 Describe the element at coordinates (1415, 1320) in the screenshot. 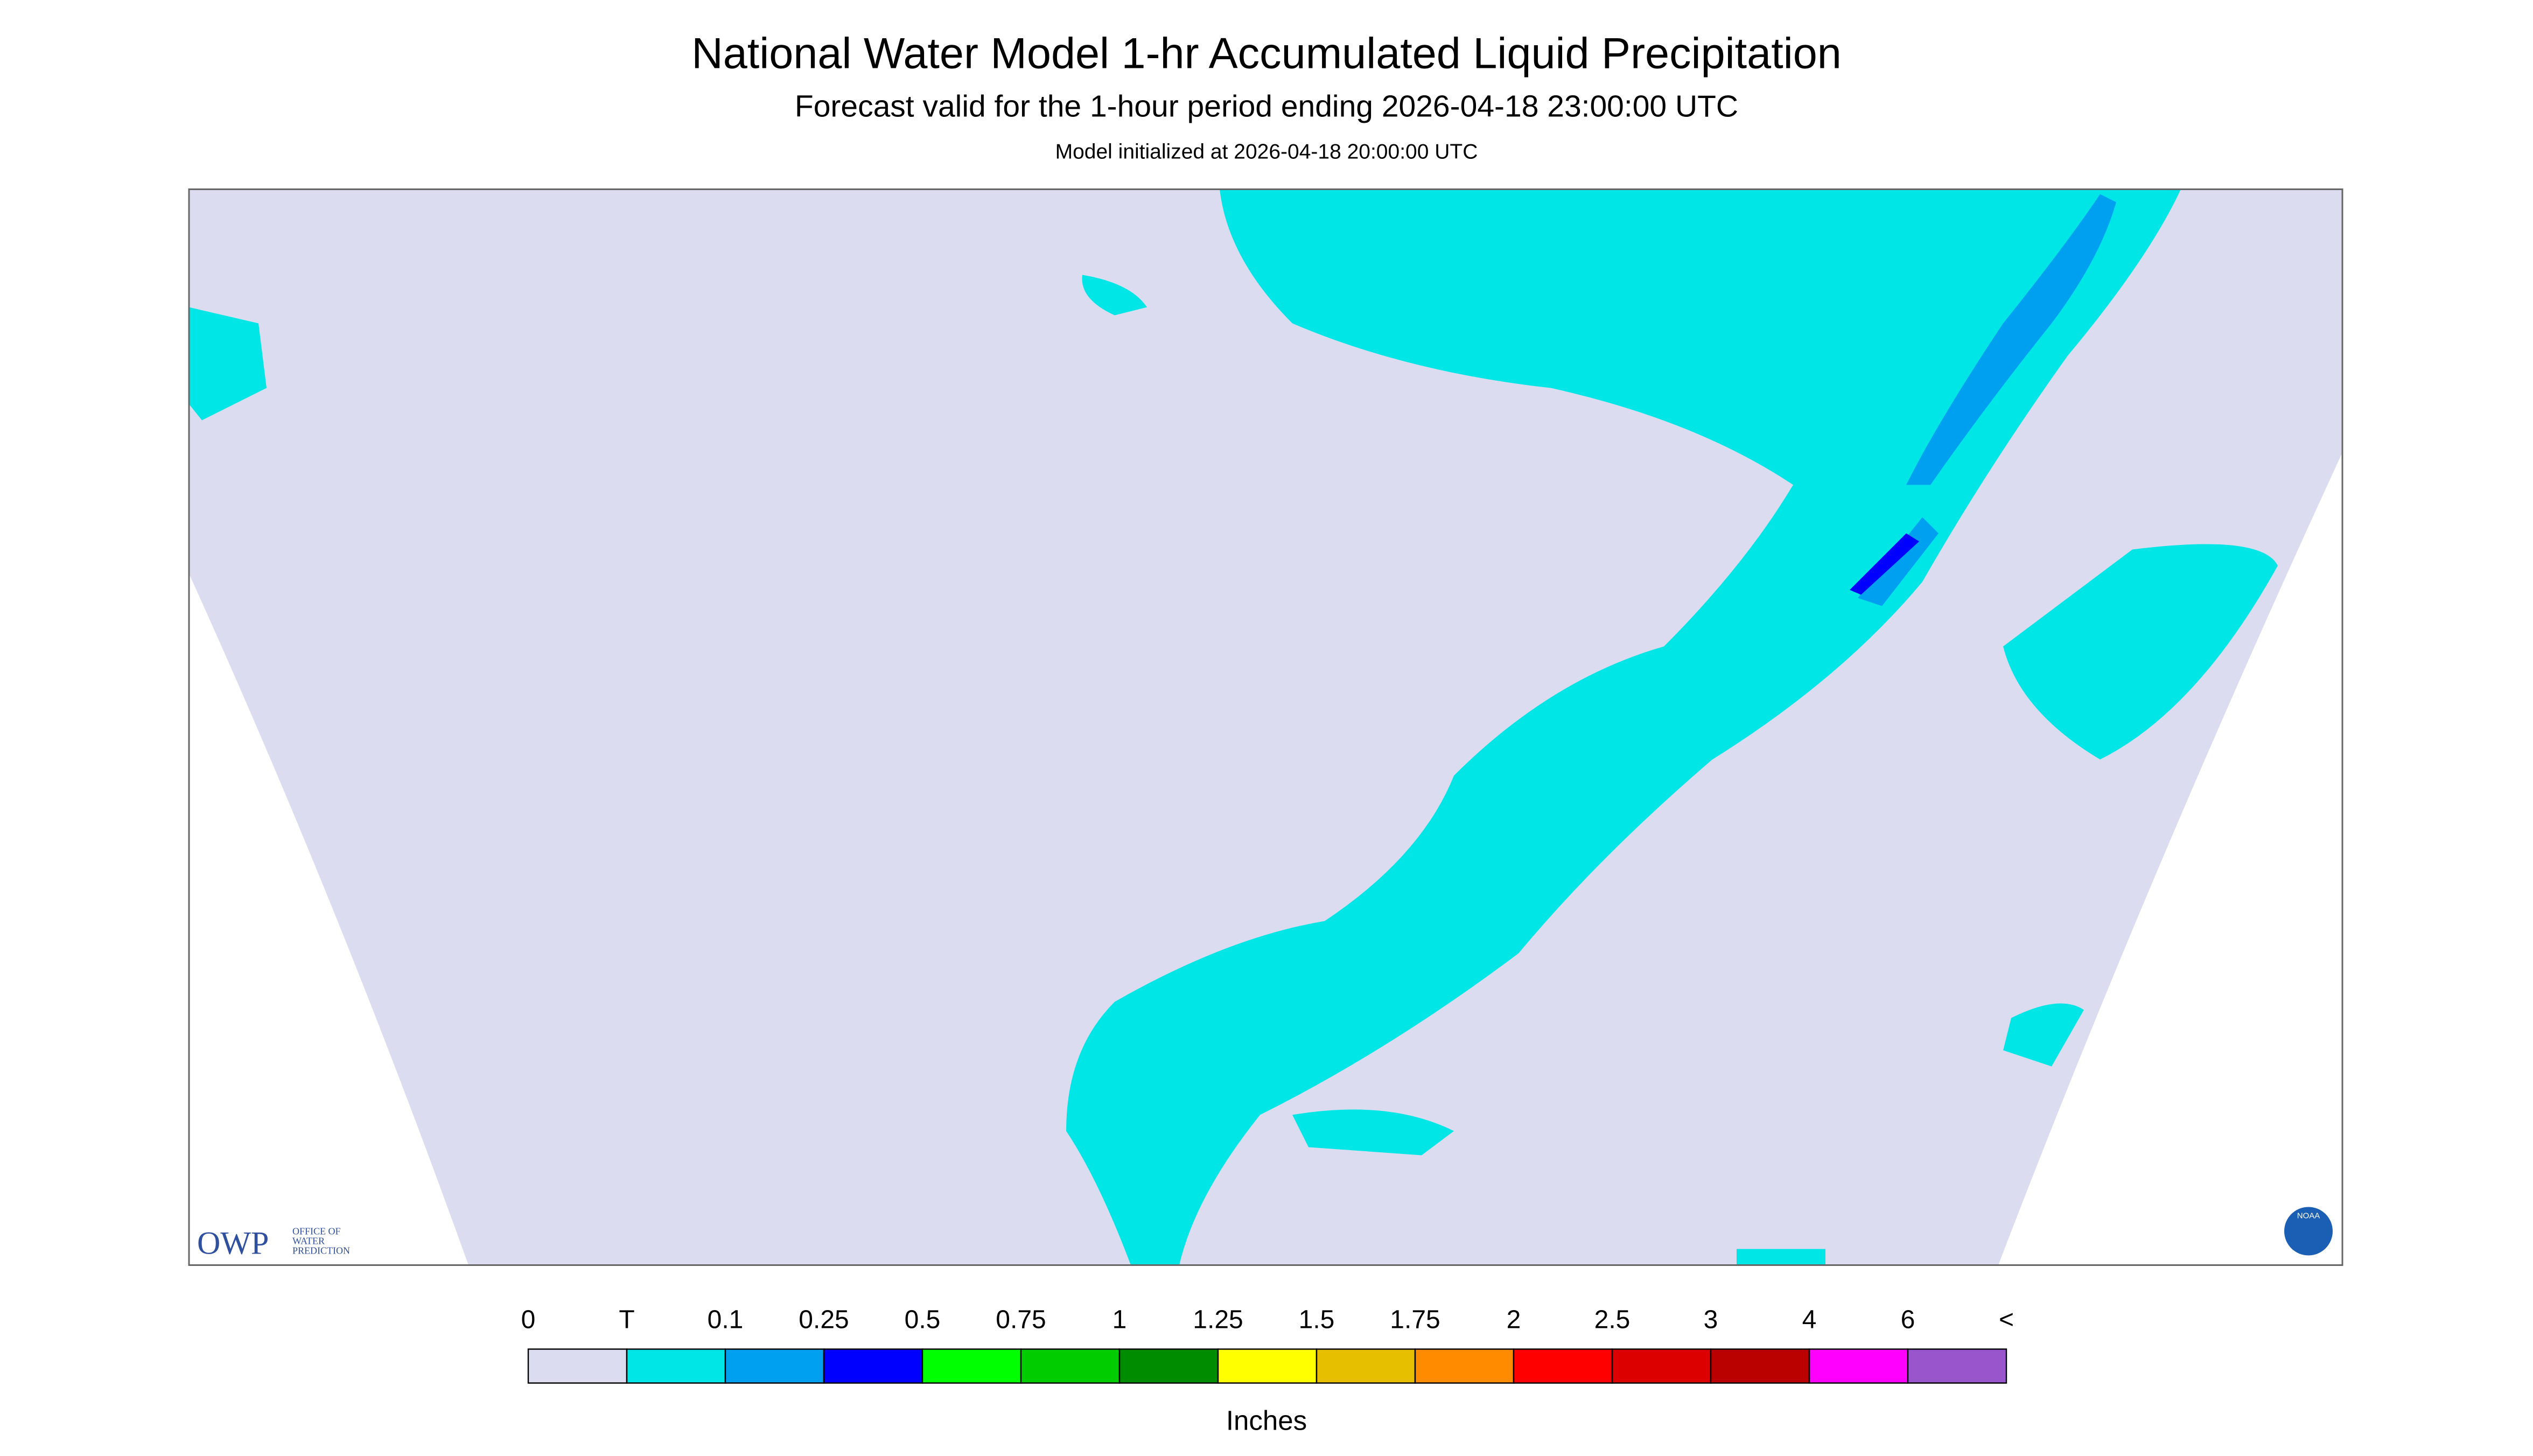

I see `legend-label: 1.75` at that location.